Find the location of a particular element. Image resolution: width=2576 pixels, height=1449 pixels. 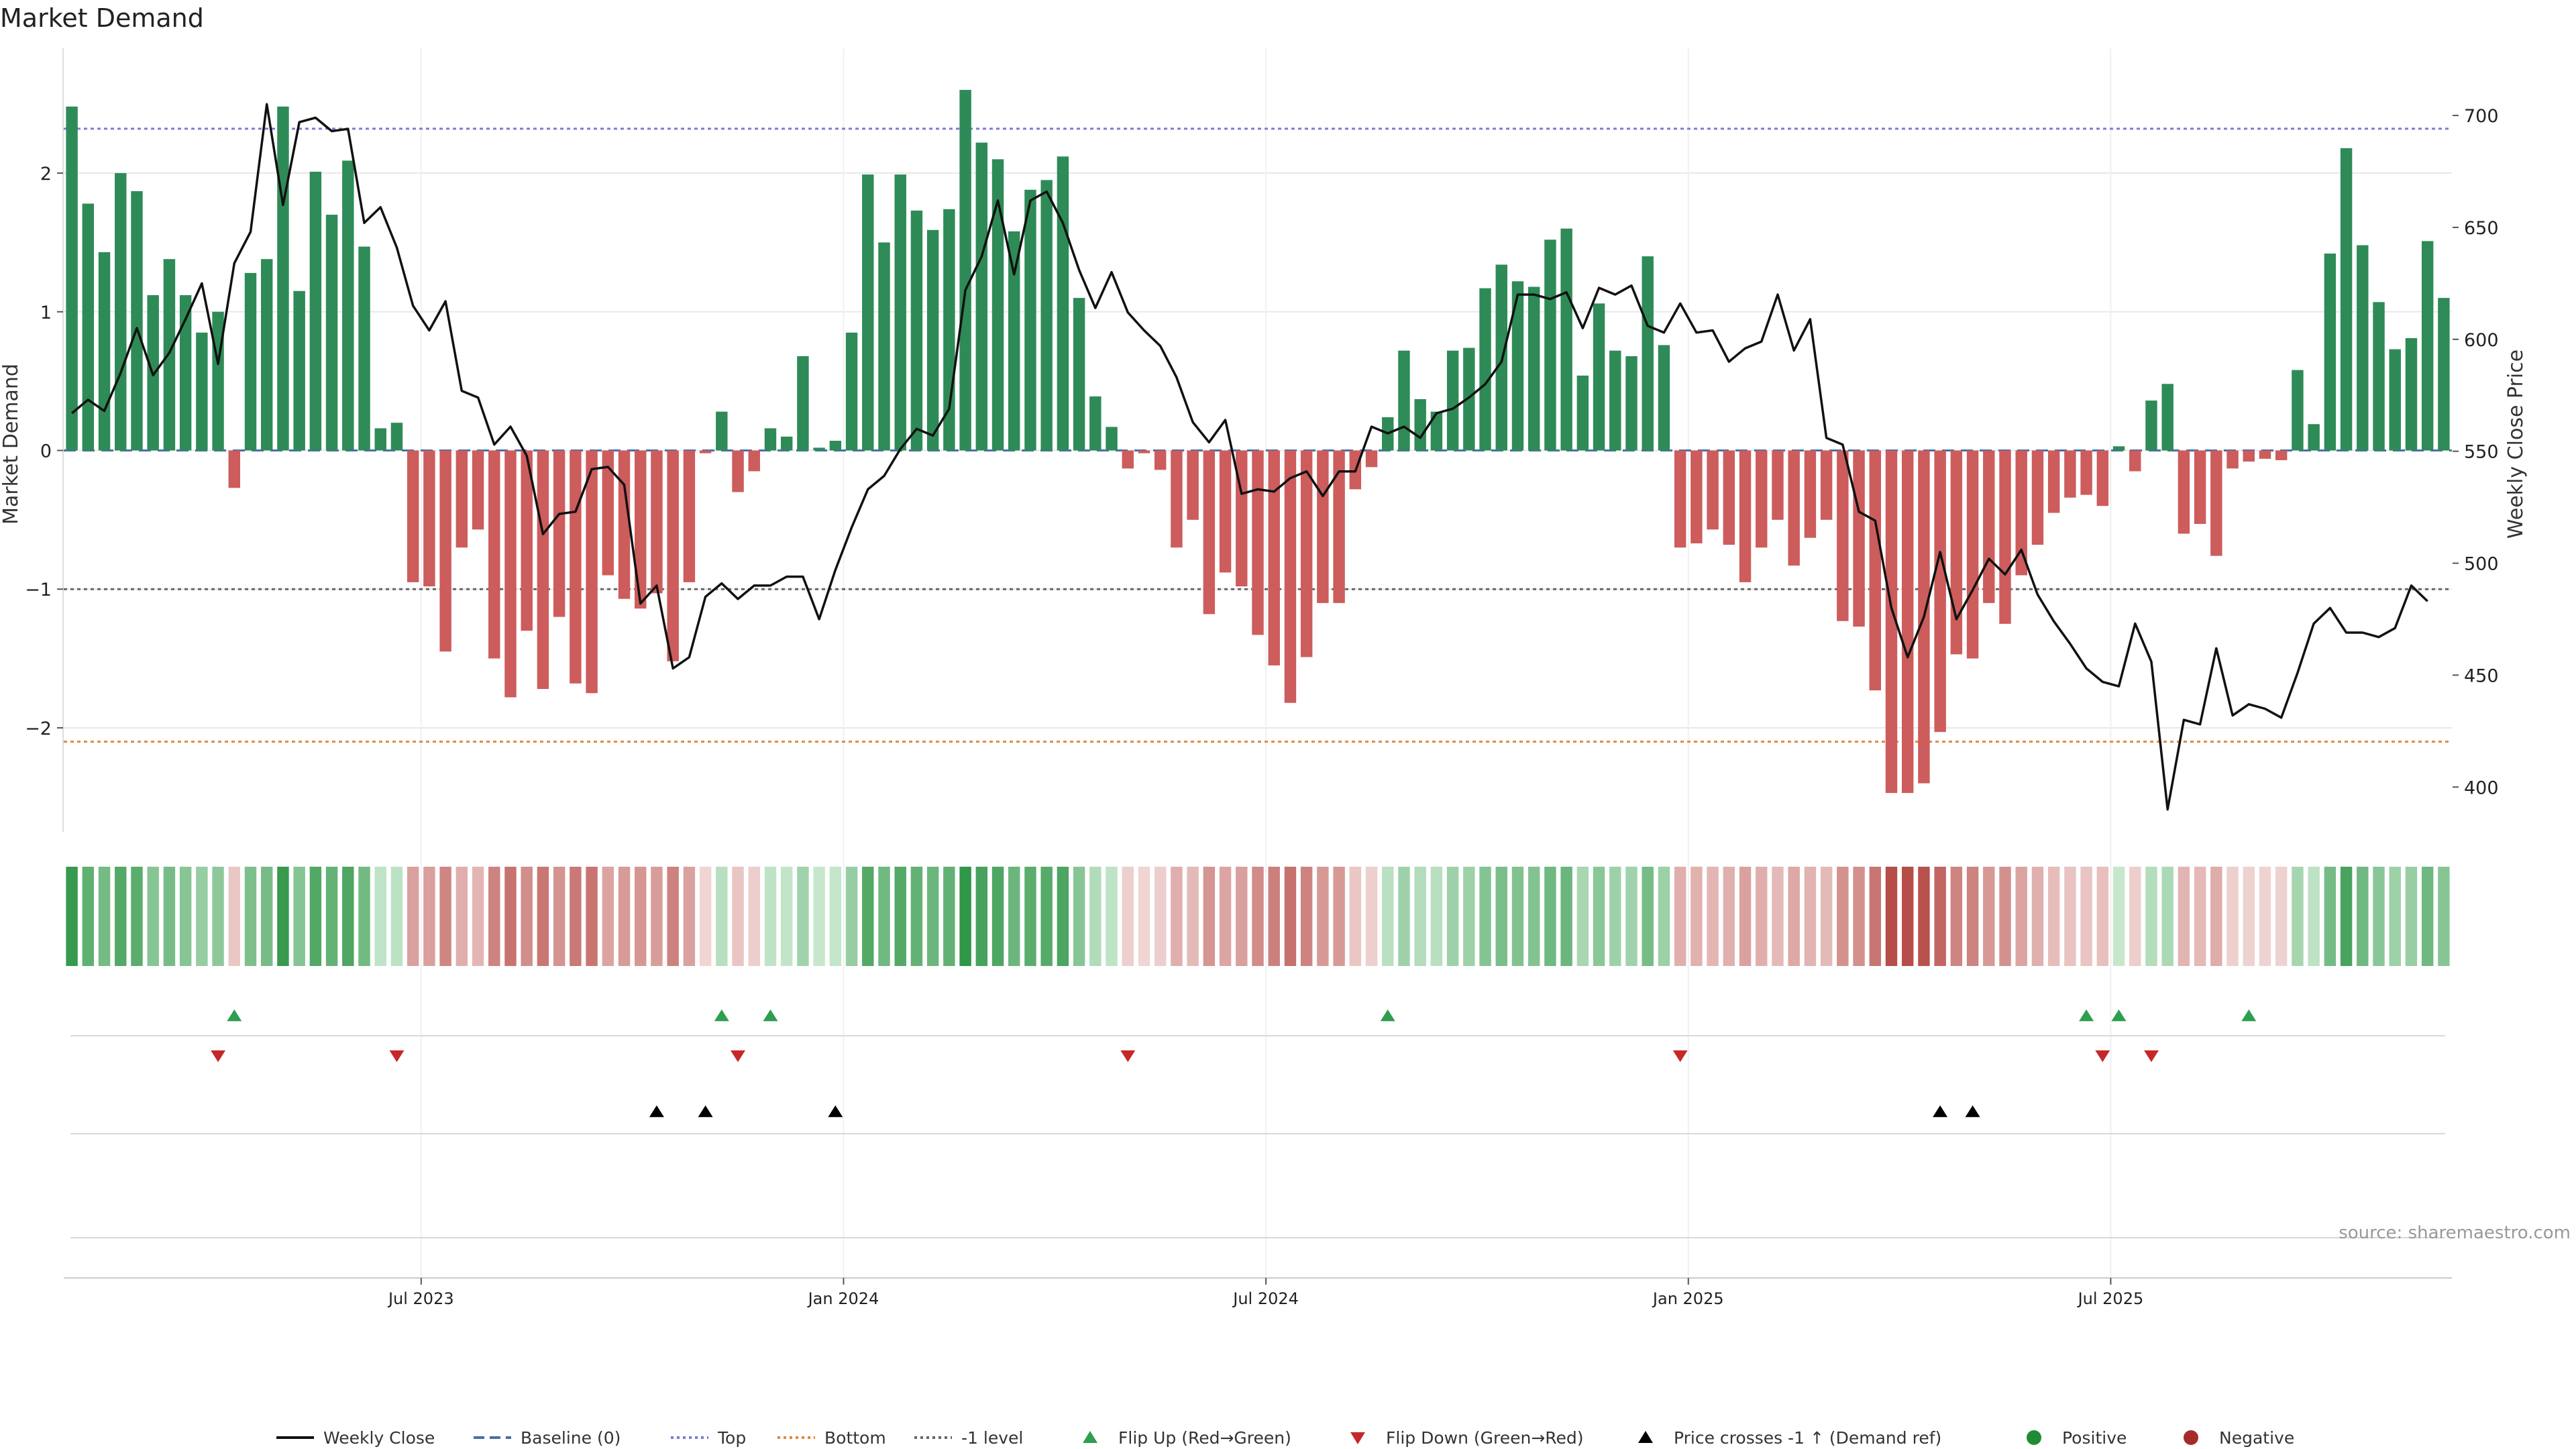

right-tick-label: 450 is located at coordinates (2481, 675).